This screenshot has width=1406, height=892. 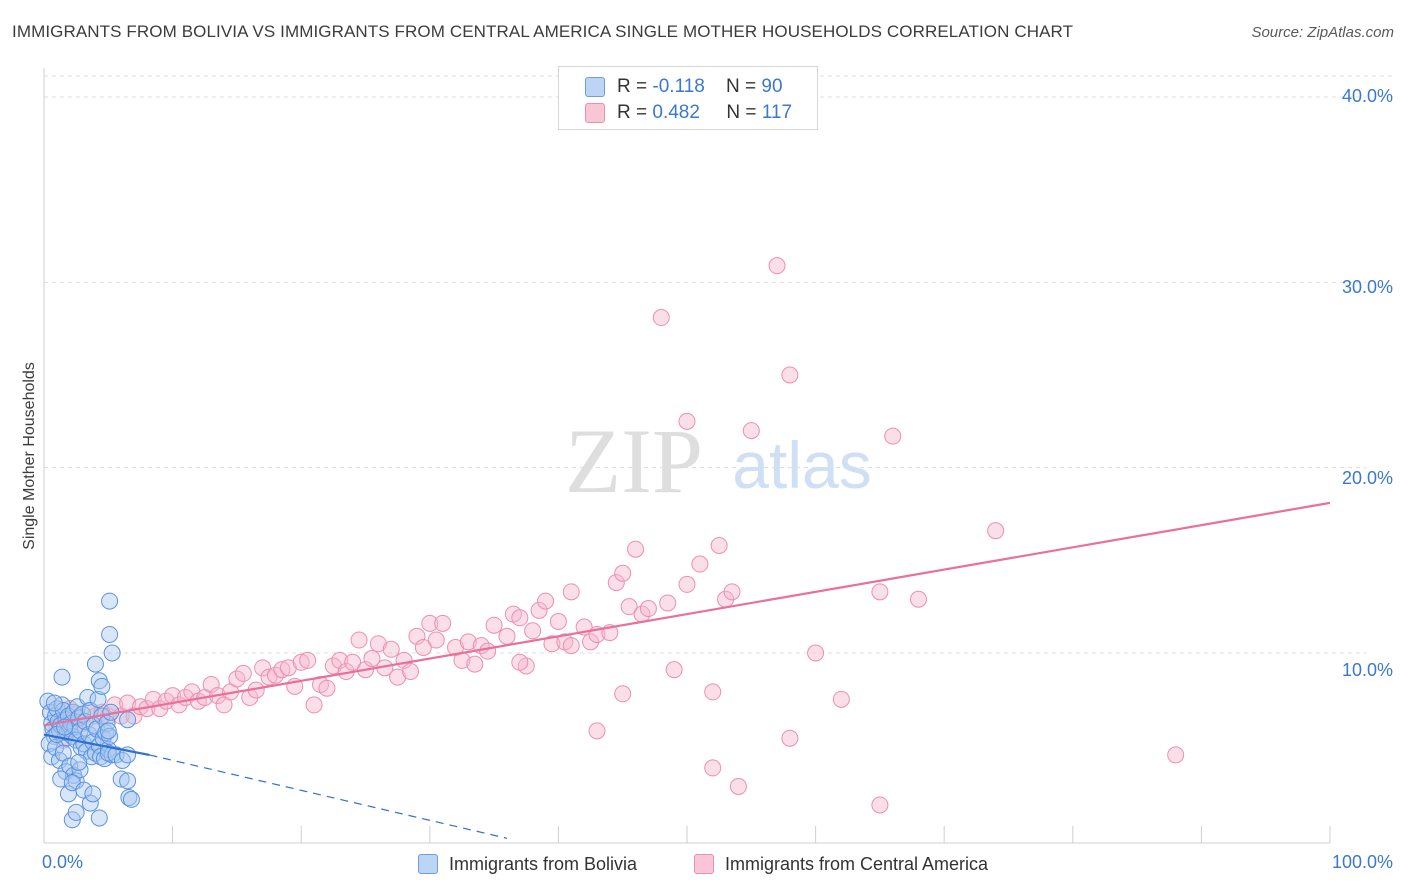 What do you see at coordinates (89, 710) in the screenshot?
I see `bolivia-points` at bounding box center [89, 710].